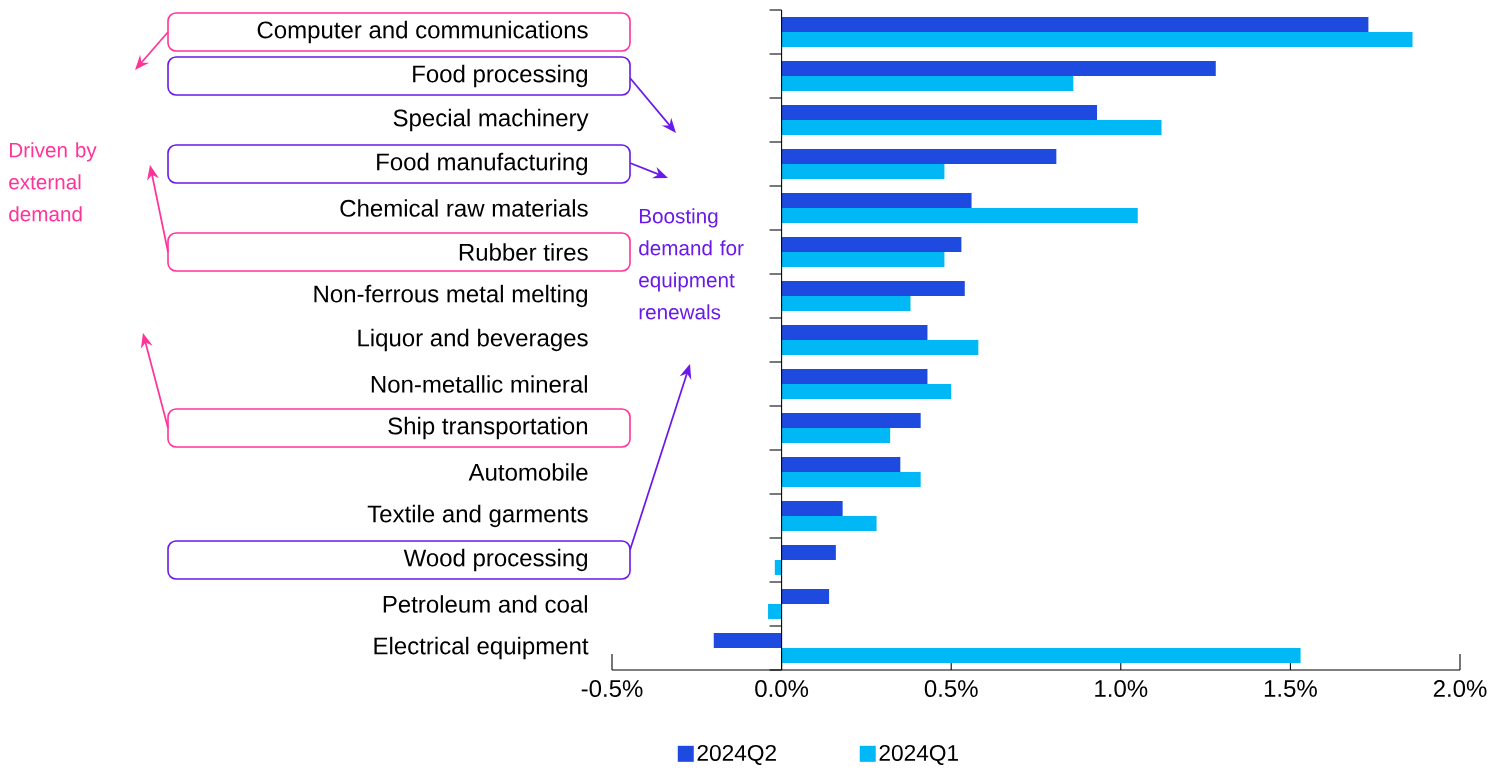 This screenshot has height=774, width=1493. What do you see at coordinates (477, 516) in the screenshot?
I see `y-tick-label: Textile and garments` at bounding box center [477, 516].